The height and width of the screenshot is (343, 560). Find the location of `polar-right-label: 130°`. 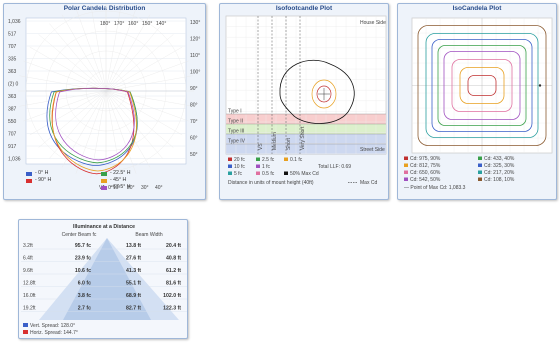

polar-right-label: 130° is located at coordinates (195, 23).